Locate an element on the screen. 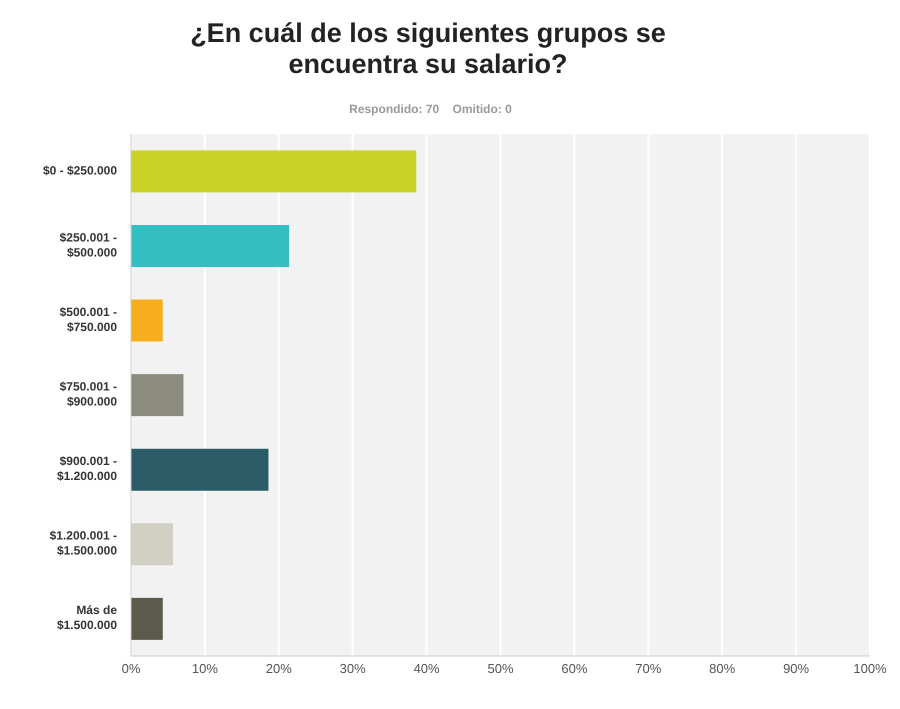 Image resolution: width=900 pixels, height=709 pixels. x-tick-label: 60% is located at coordinates (574, 668).